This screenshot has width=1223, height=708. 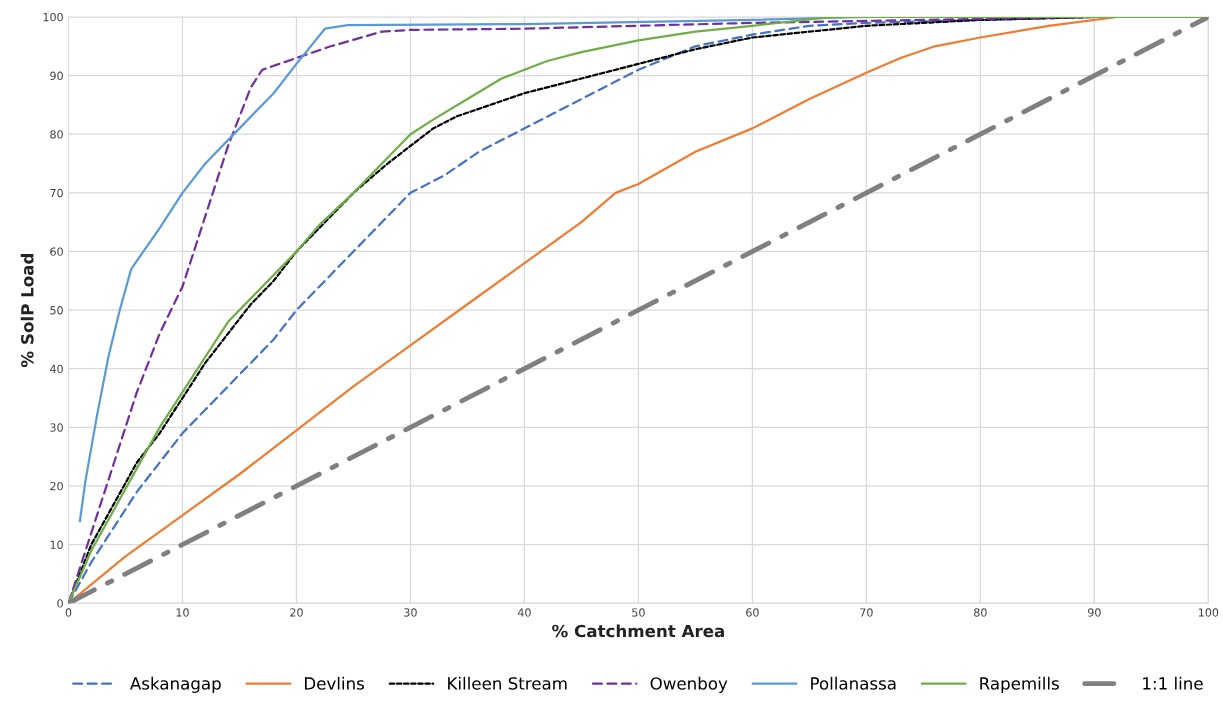 What do you see at coordinates (335, 683) in the screenshot?
I see `legend-label: Devlins` at bounding box center [335, 683].